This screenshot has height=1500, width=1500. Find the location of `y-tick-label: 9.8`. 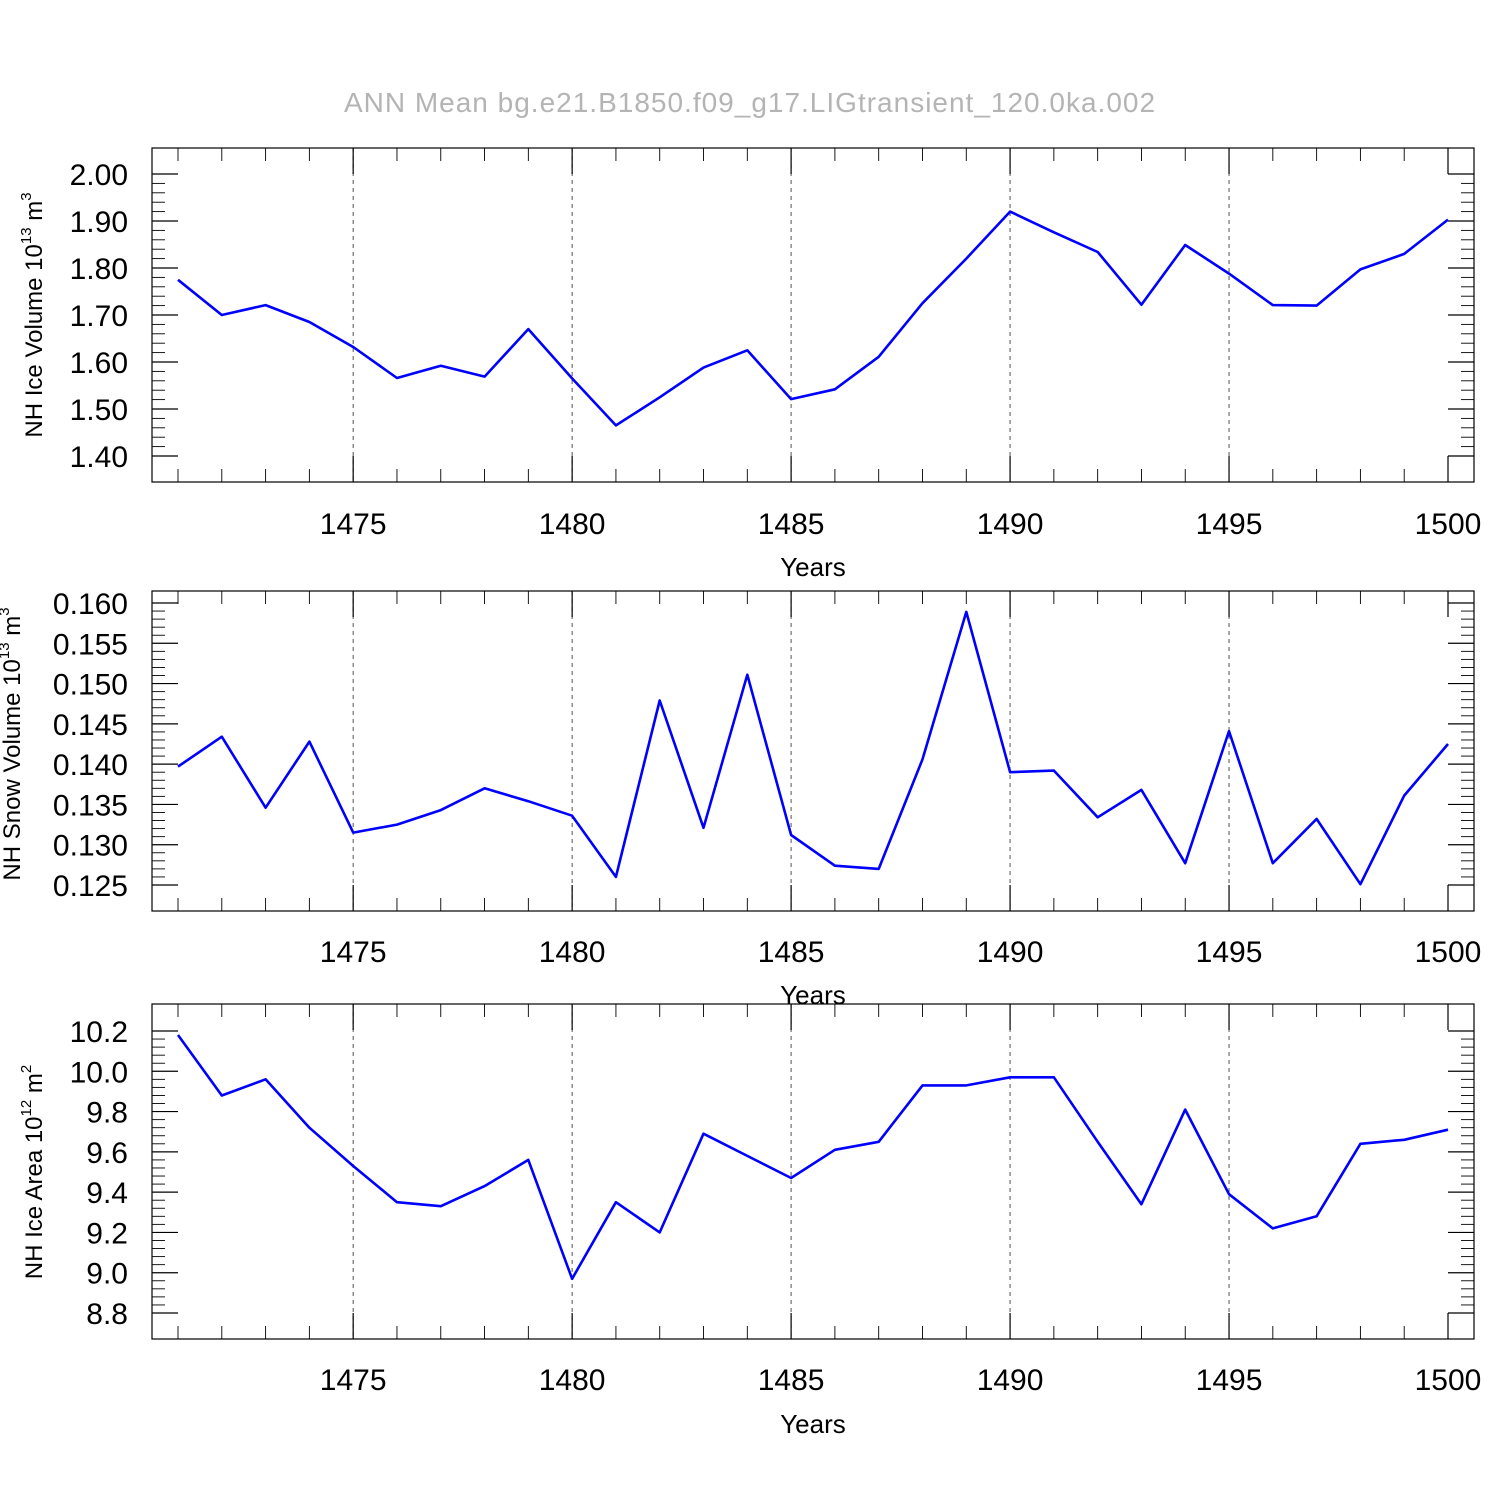

y-tick-label: 9.8 is located at coordinates (107, 1113).